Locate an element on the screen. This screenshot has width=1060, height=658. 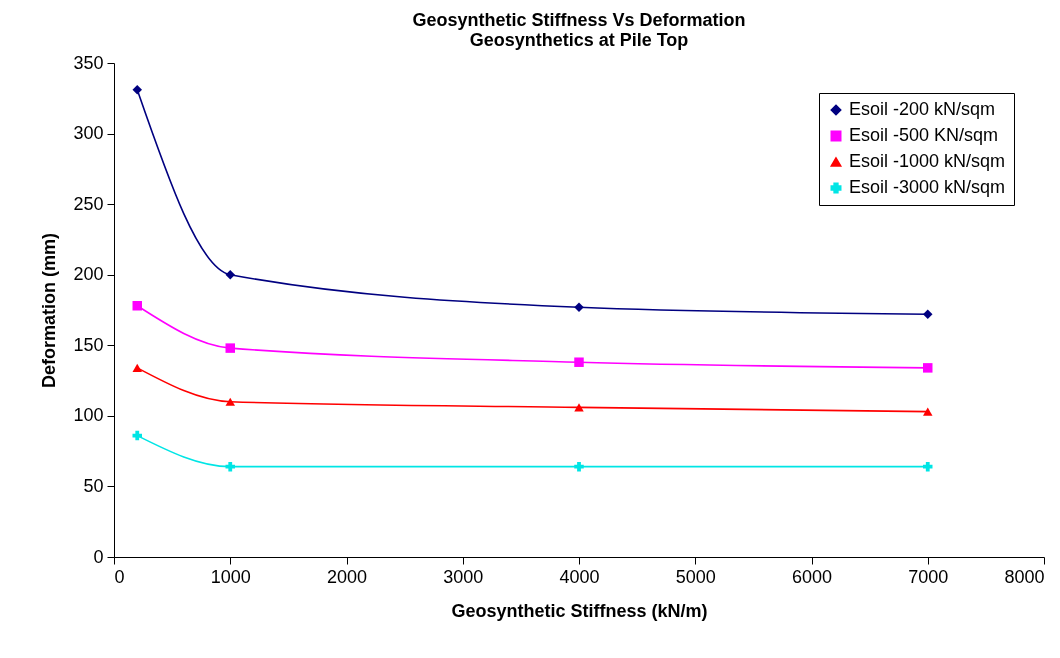
y-tick-label: 150 is located at coordinates (88, 344).